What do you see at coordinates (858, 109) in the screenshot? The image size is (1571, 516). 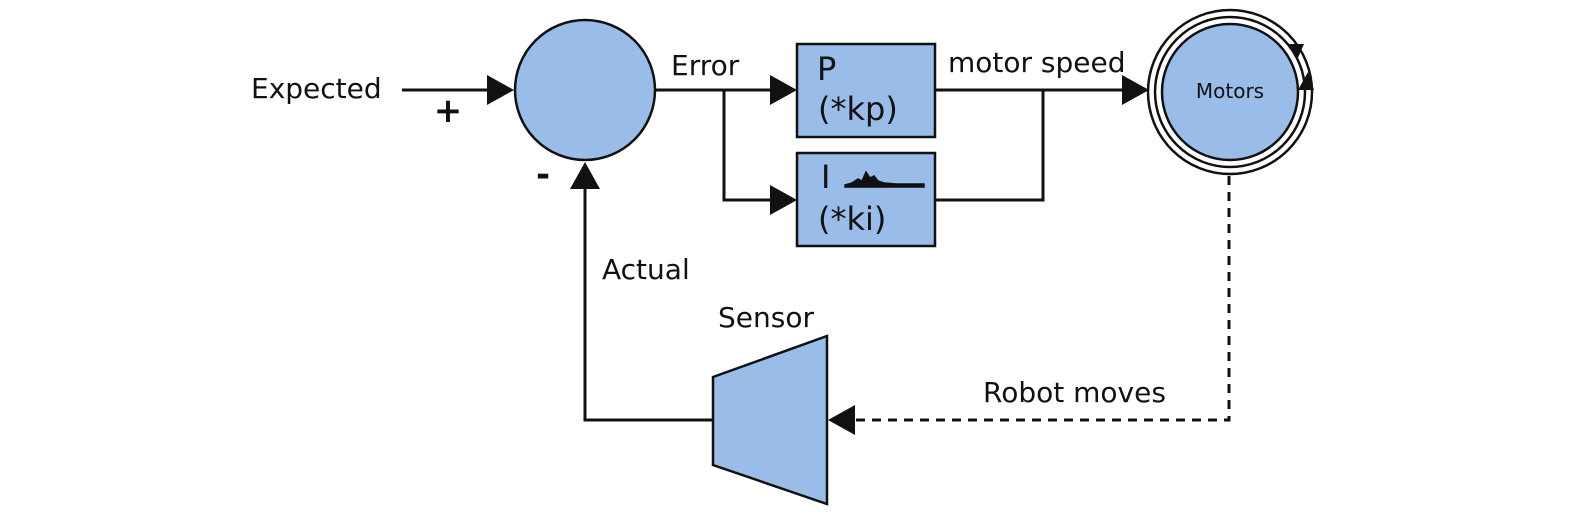 I see `p-block-gain: (*kp)` at bounding box center [858, 109].